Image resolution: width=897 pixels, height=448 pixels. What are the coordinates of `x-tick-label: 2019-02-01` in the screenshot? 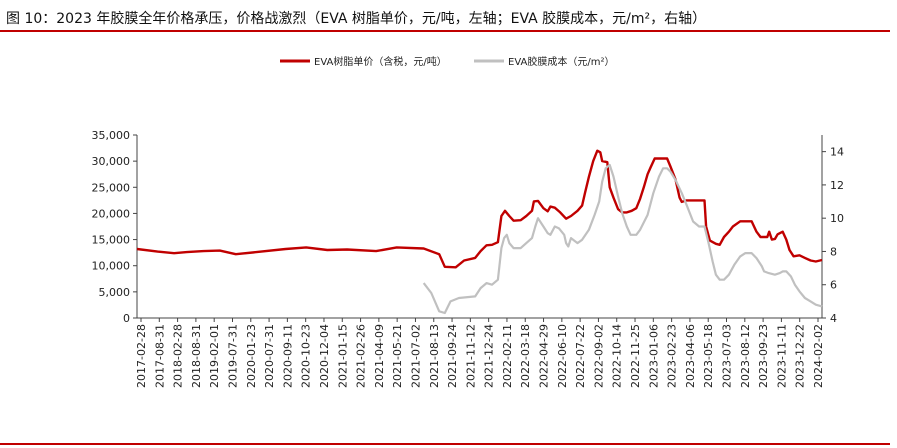 It's located at (214, 356).